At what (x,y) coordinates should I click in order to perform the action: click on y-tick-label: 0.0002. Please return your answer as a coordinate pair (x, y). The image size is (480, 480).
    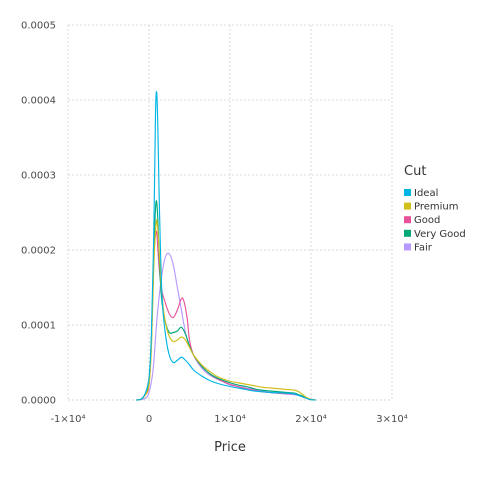
    Looking at the image, I should click on (38, 251).